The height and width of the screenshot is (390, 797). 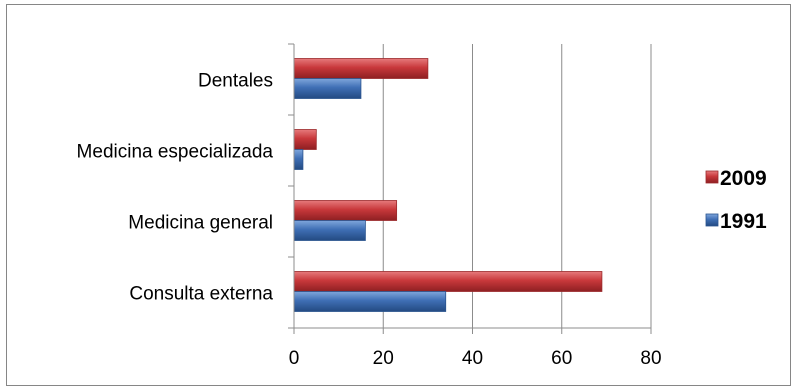 What do you see at coordinates (305, 139) in the screenshot?
I see `bar-2009-medicina-especializada` at bounding box center [305, 139].